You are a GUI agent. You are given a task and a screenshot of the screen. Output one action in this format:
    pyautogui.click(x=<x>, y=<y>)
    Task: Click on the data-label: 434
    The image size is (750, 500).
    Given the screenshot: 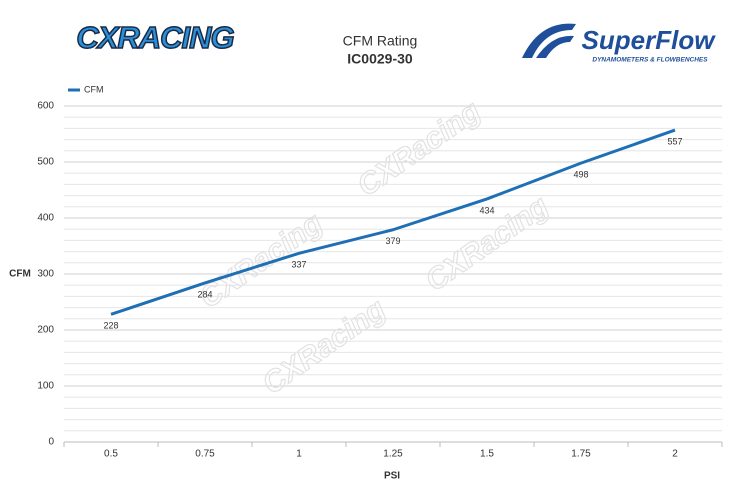 What is the action you would take?
    pyautogui.click(x=486, y=210)
    